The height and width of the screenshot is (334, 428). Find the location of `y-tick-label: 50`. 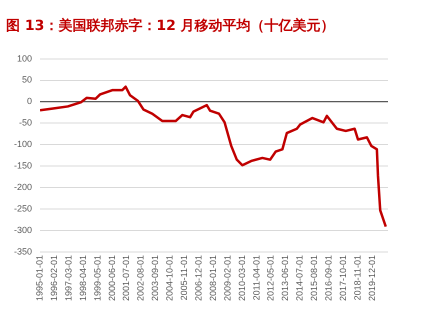

y-tick-label: 50 is located at coordinates (27, 79).